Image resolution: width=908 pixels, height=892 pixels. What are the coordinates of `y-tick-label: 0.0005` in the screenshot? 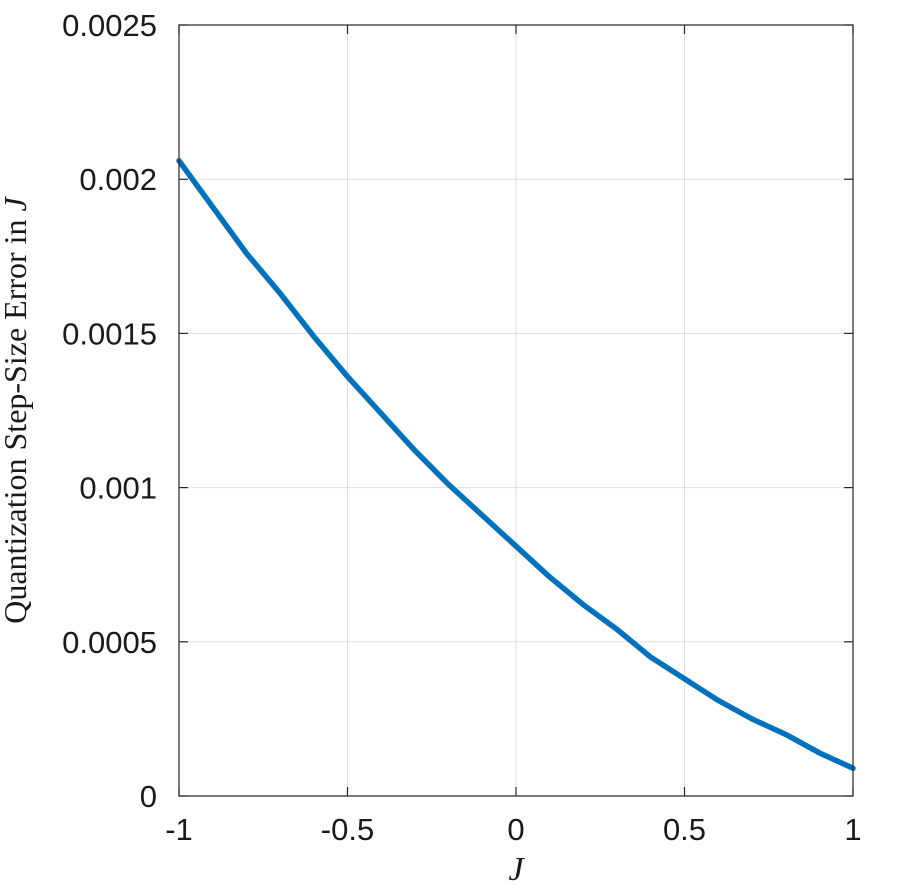 It's located at (109, 642).